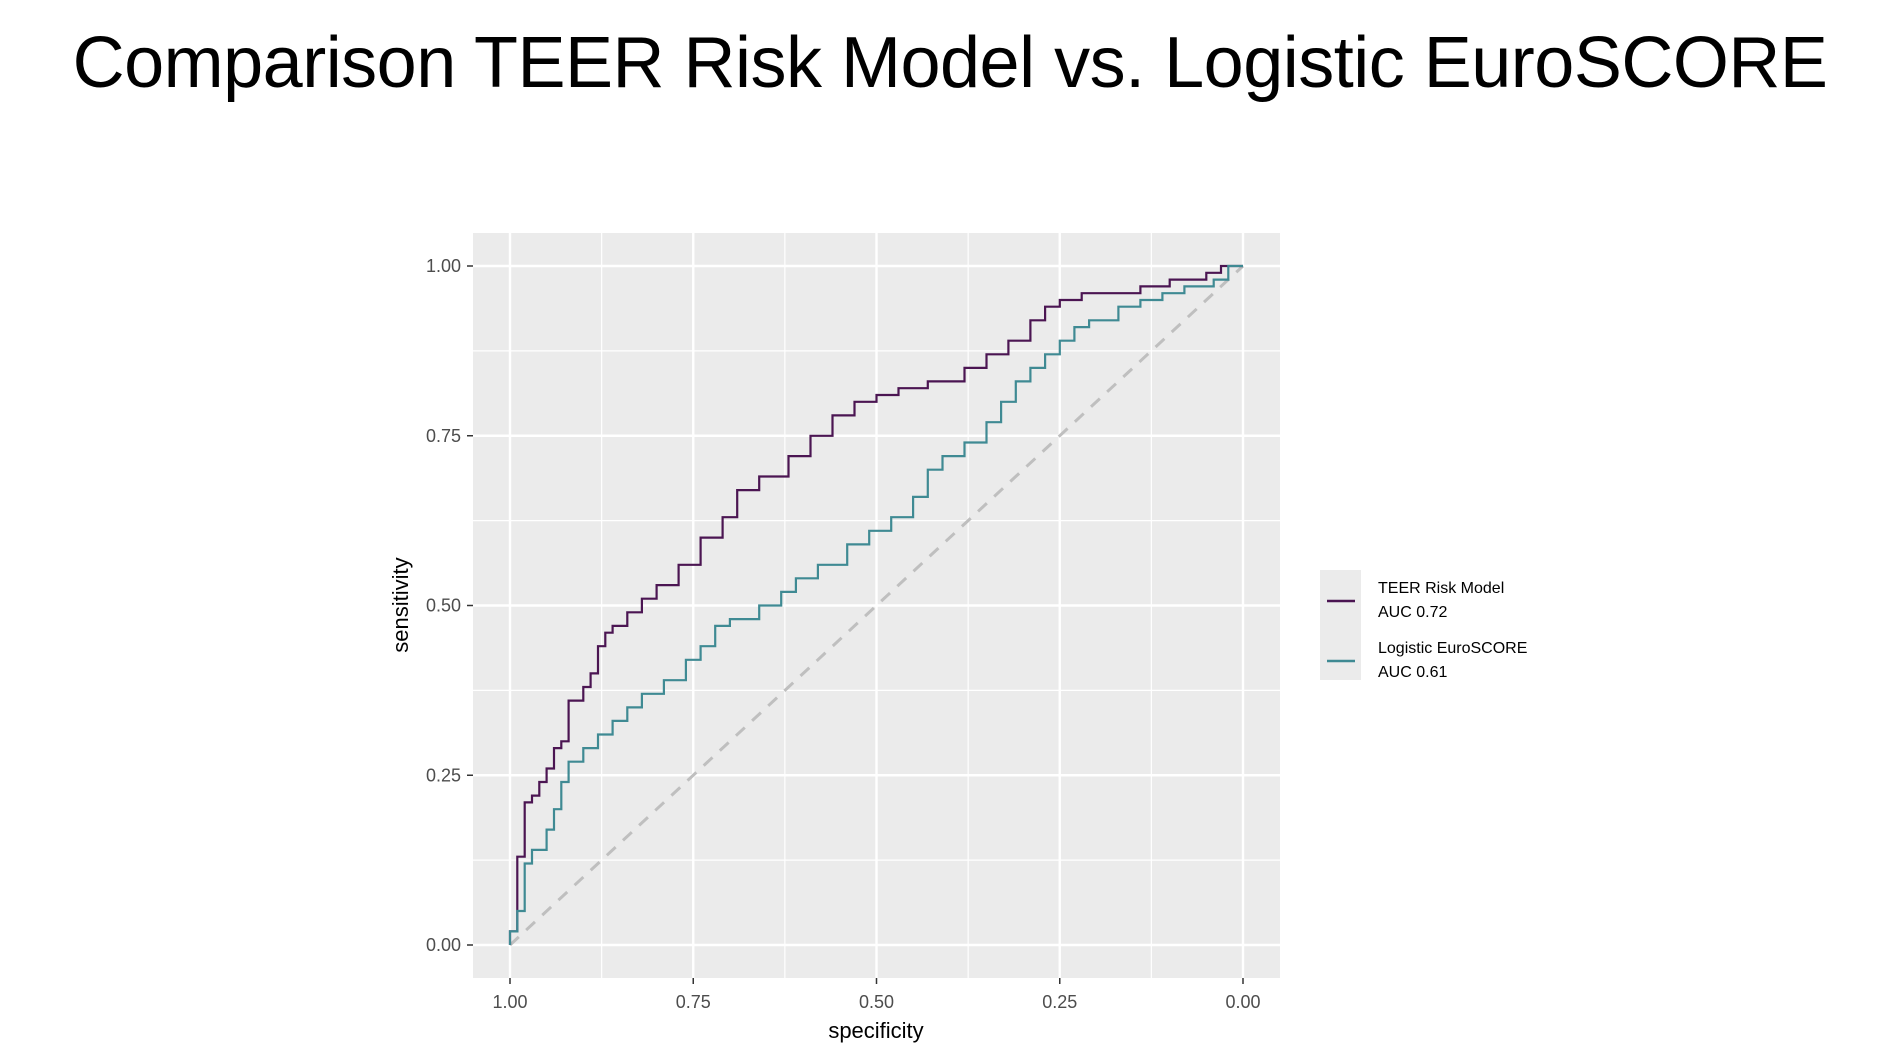  I want to click on x-tick-label: 0.00, so click(1242, 1002).